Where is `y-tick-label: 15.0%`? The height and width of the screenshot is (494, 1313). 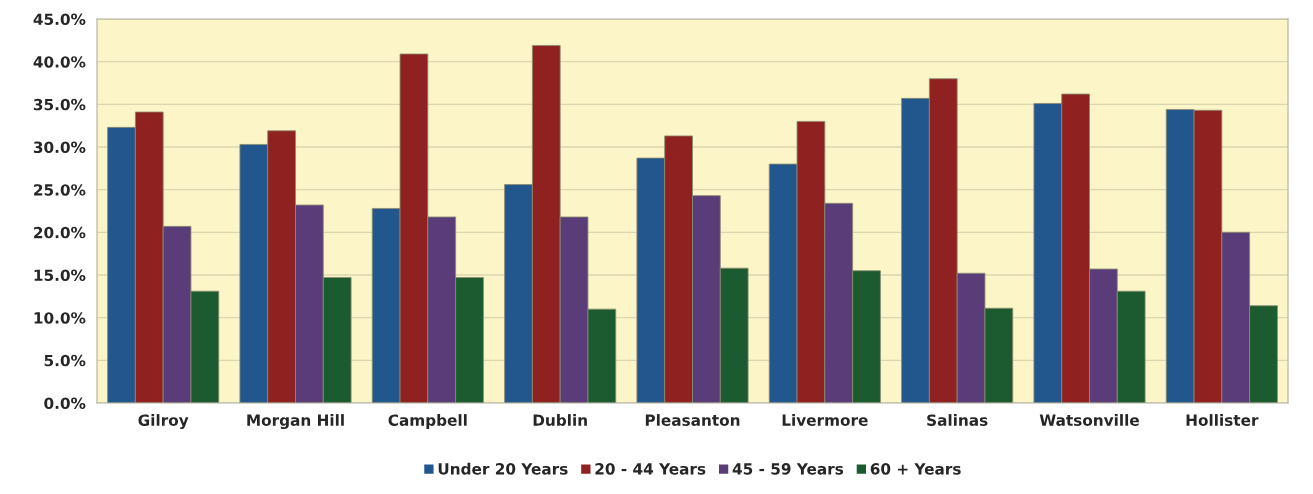 y-tick-label: 15.0% is located at coordinates (60, 275).